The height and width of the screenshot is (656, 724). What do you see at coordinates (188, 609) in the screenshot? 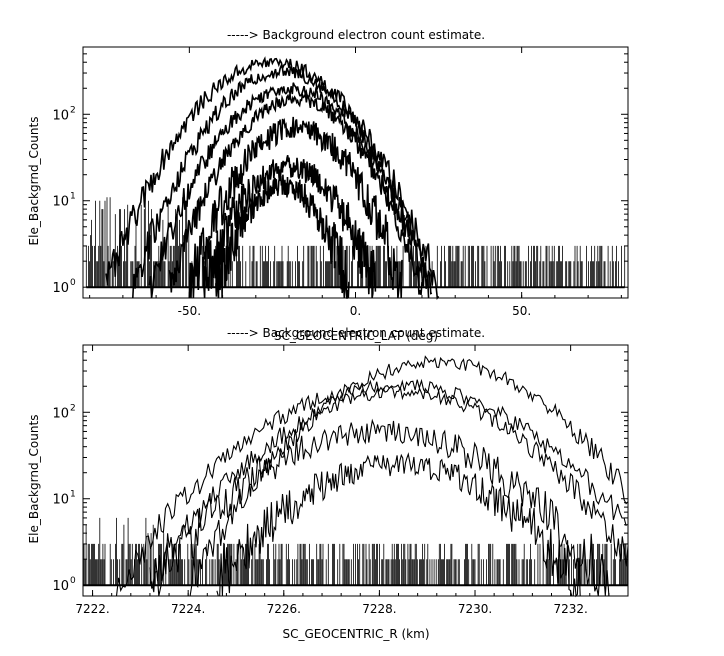
I see `x-tick-label: 7224.` at bounding box center [188, 609].